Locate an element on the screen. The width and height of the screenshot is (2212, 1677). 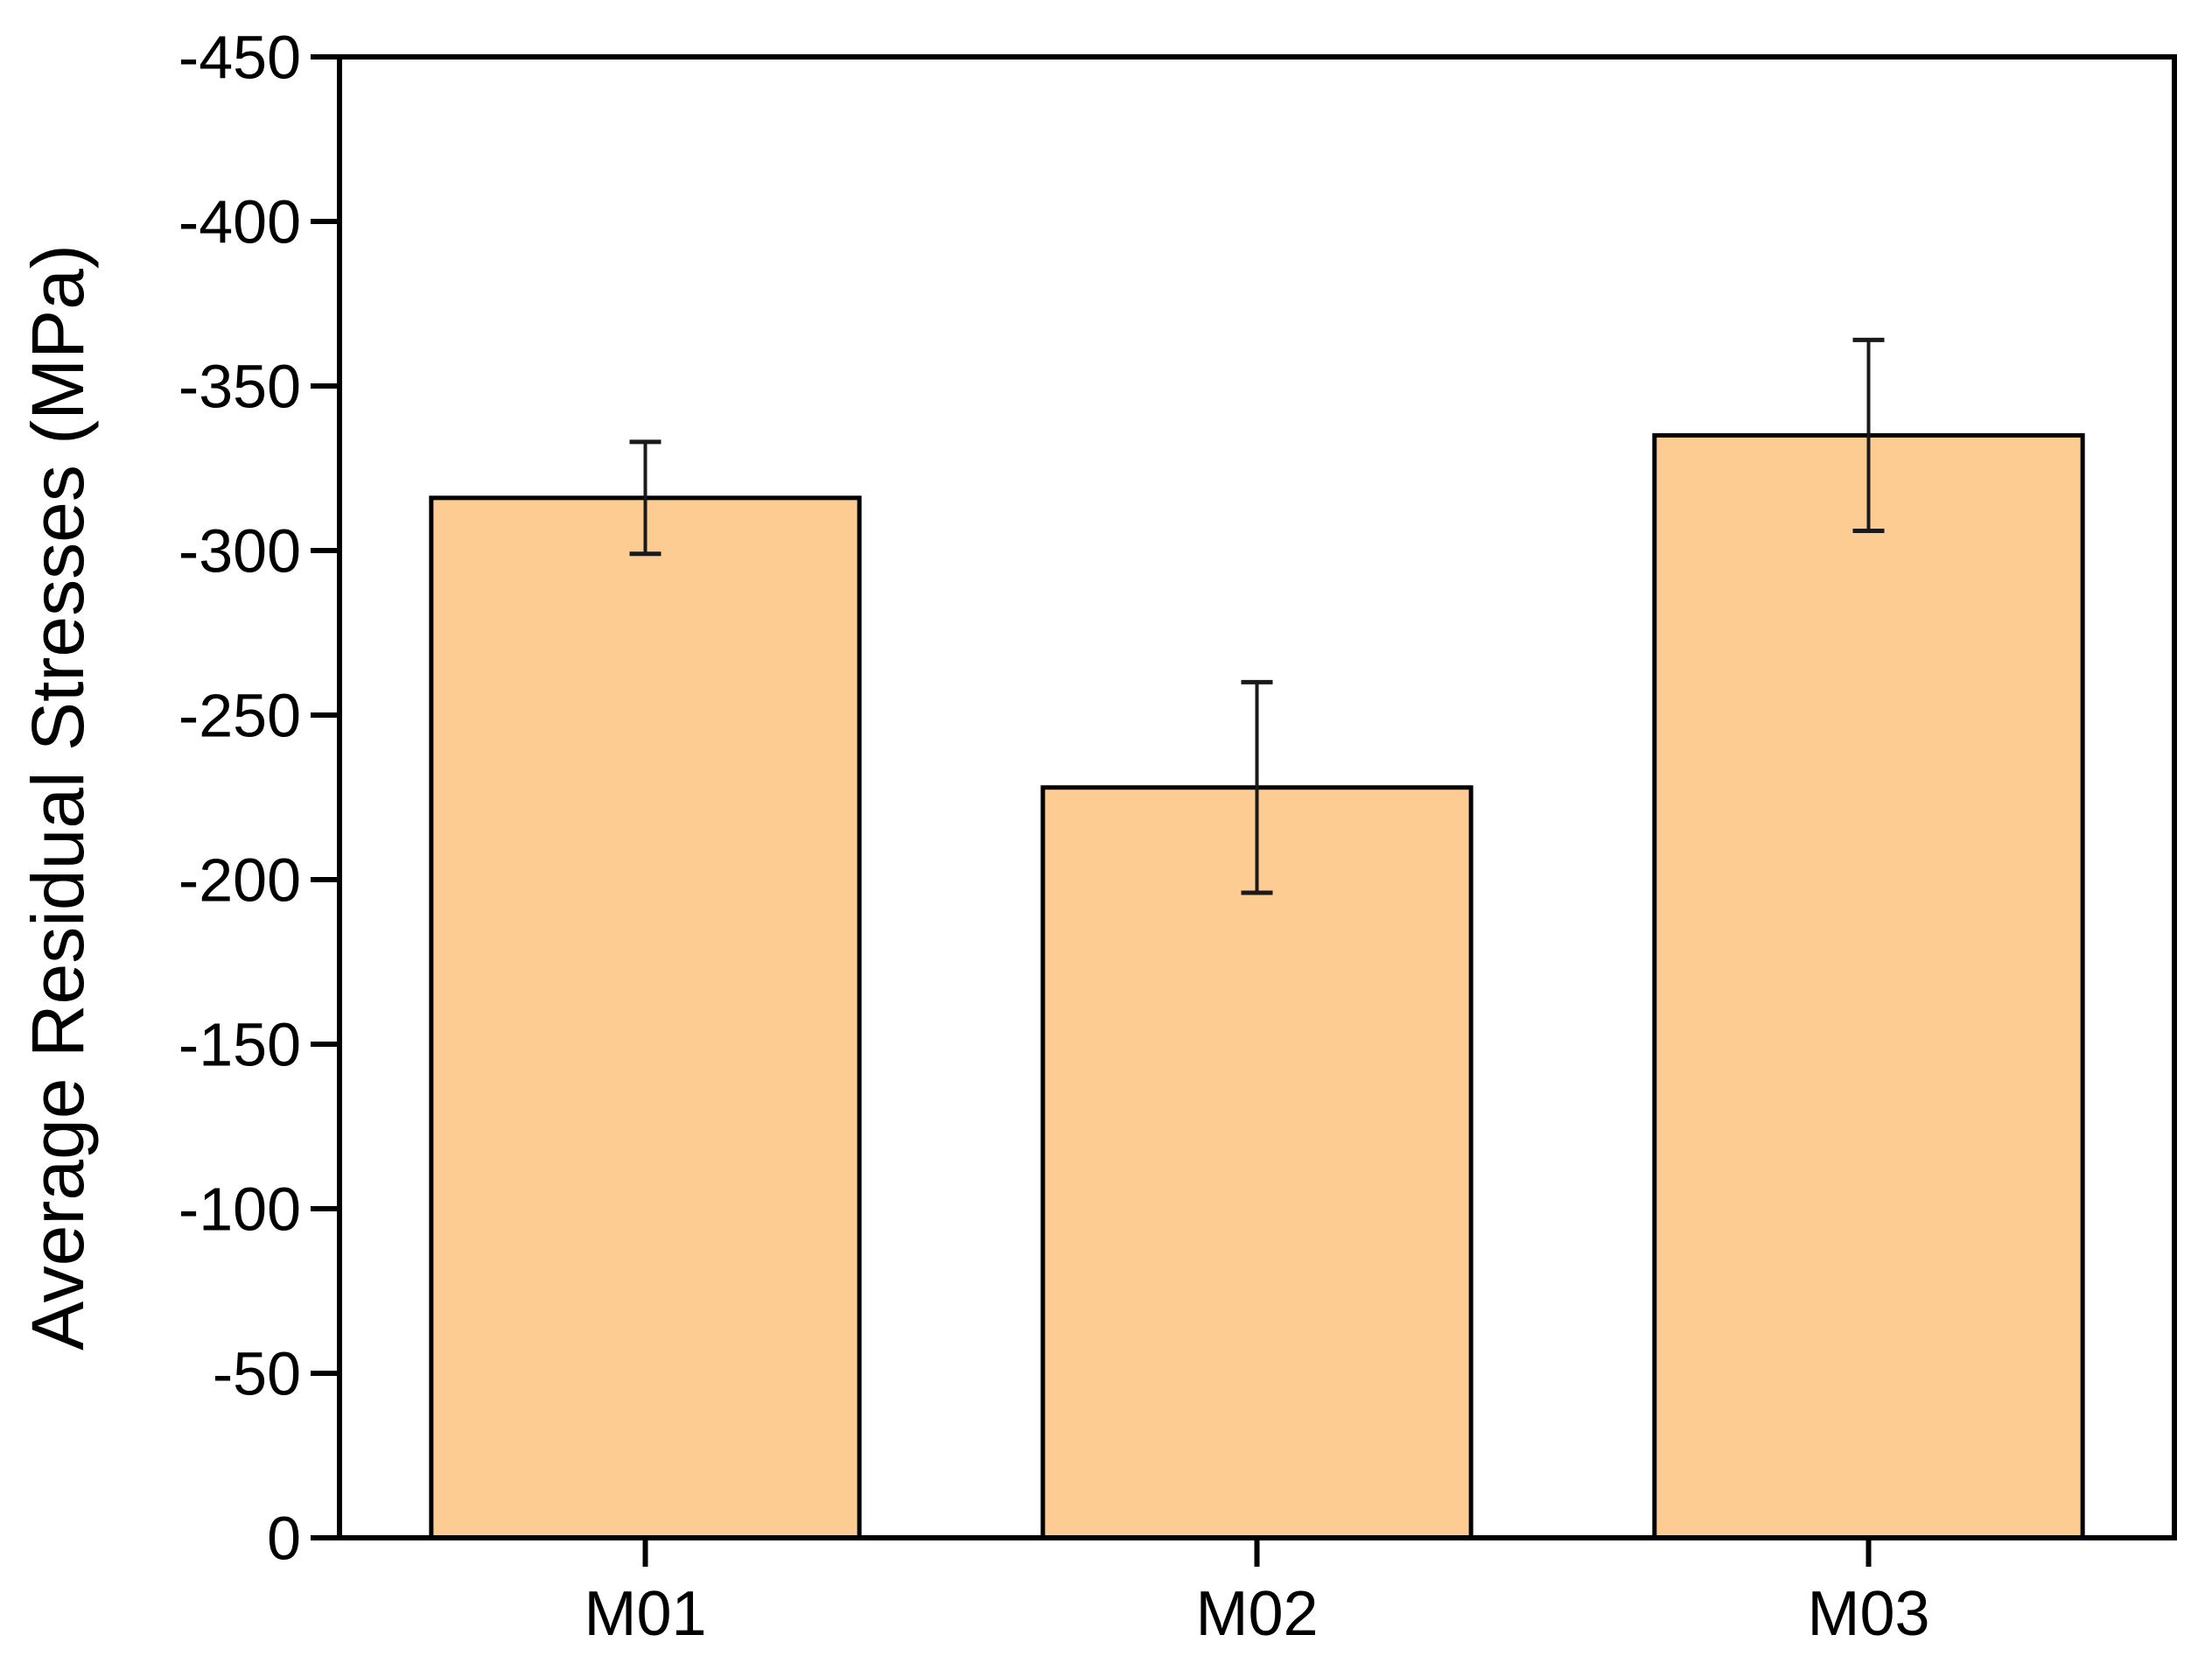
y-tick-label: -100 is located at coordinates (239, 1210).